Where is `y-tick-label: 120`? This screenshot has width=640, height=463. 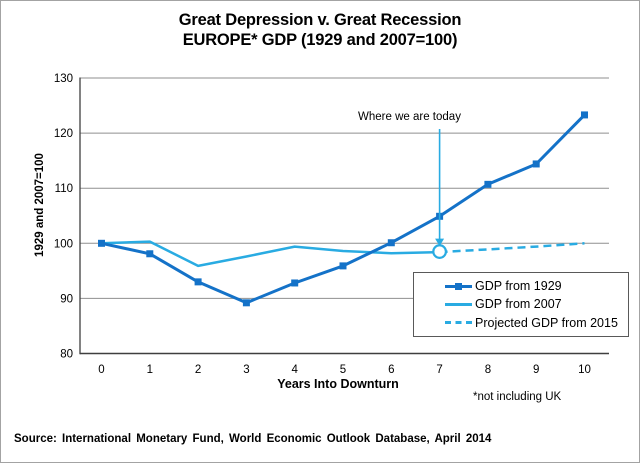 y-tick-label: 120 is located at coordinates (63, 134).